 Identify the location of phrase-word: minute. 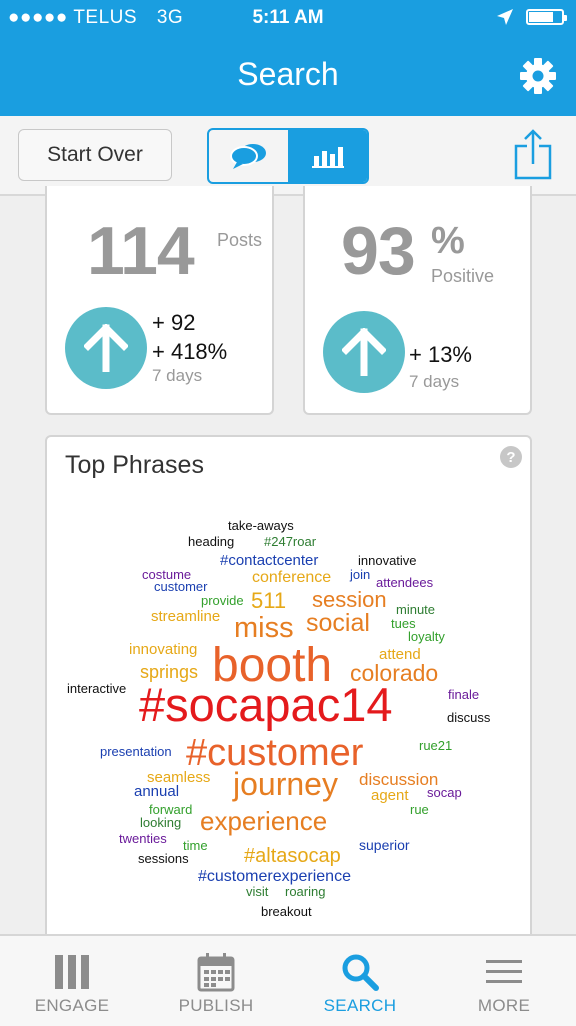
(416, 609).